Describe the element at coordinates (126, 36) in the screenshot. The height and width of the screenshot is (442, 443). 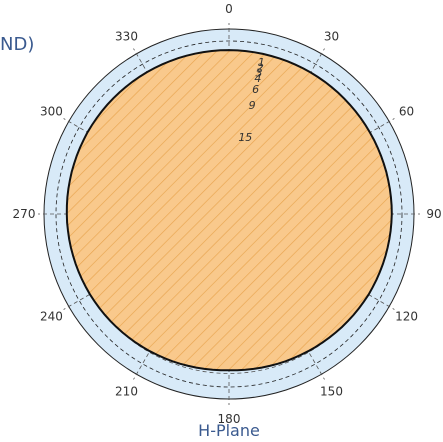
I see `angle-tick-label: 330` at that location.